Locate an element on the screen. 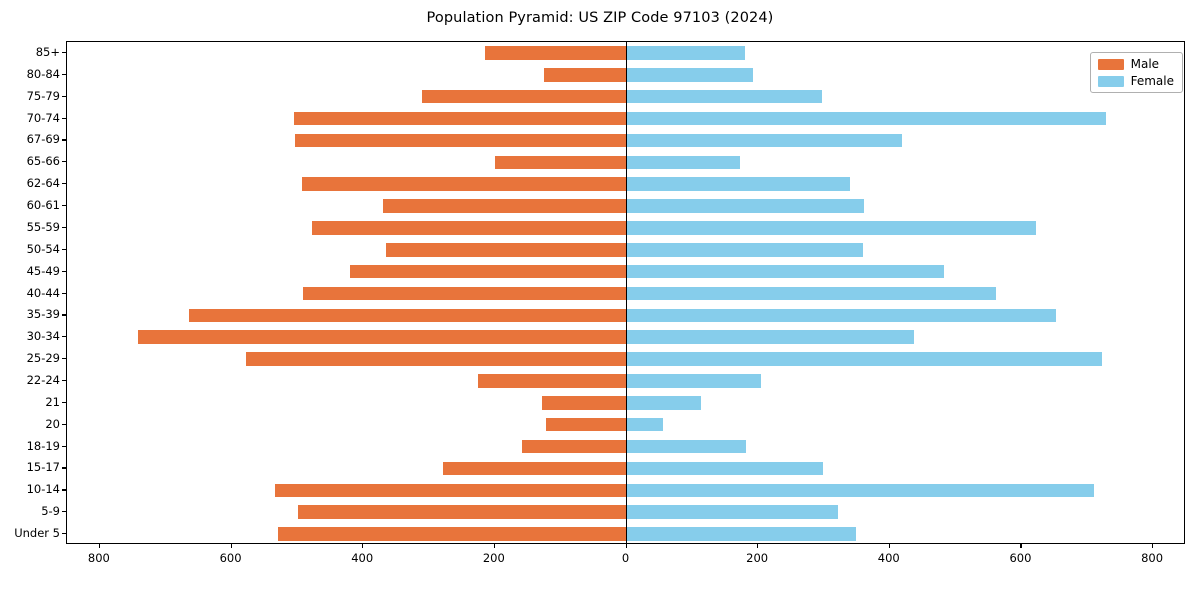  y-axis-tick-label: 85+ is located at coordinates (47, 51).